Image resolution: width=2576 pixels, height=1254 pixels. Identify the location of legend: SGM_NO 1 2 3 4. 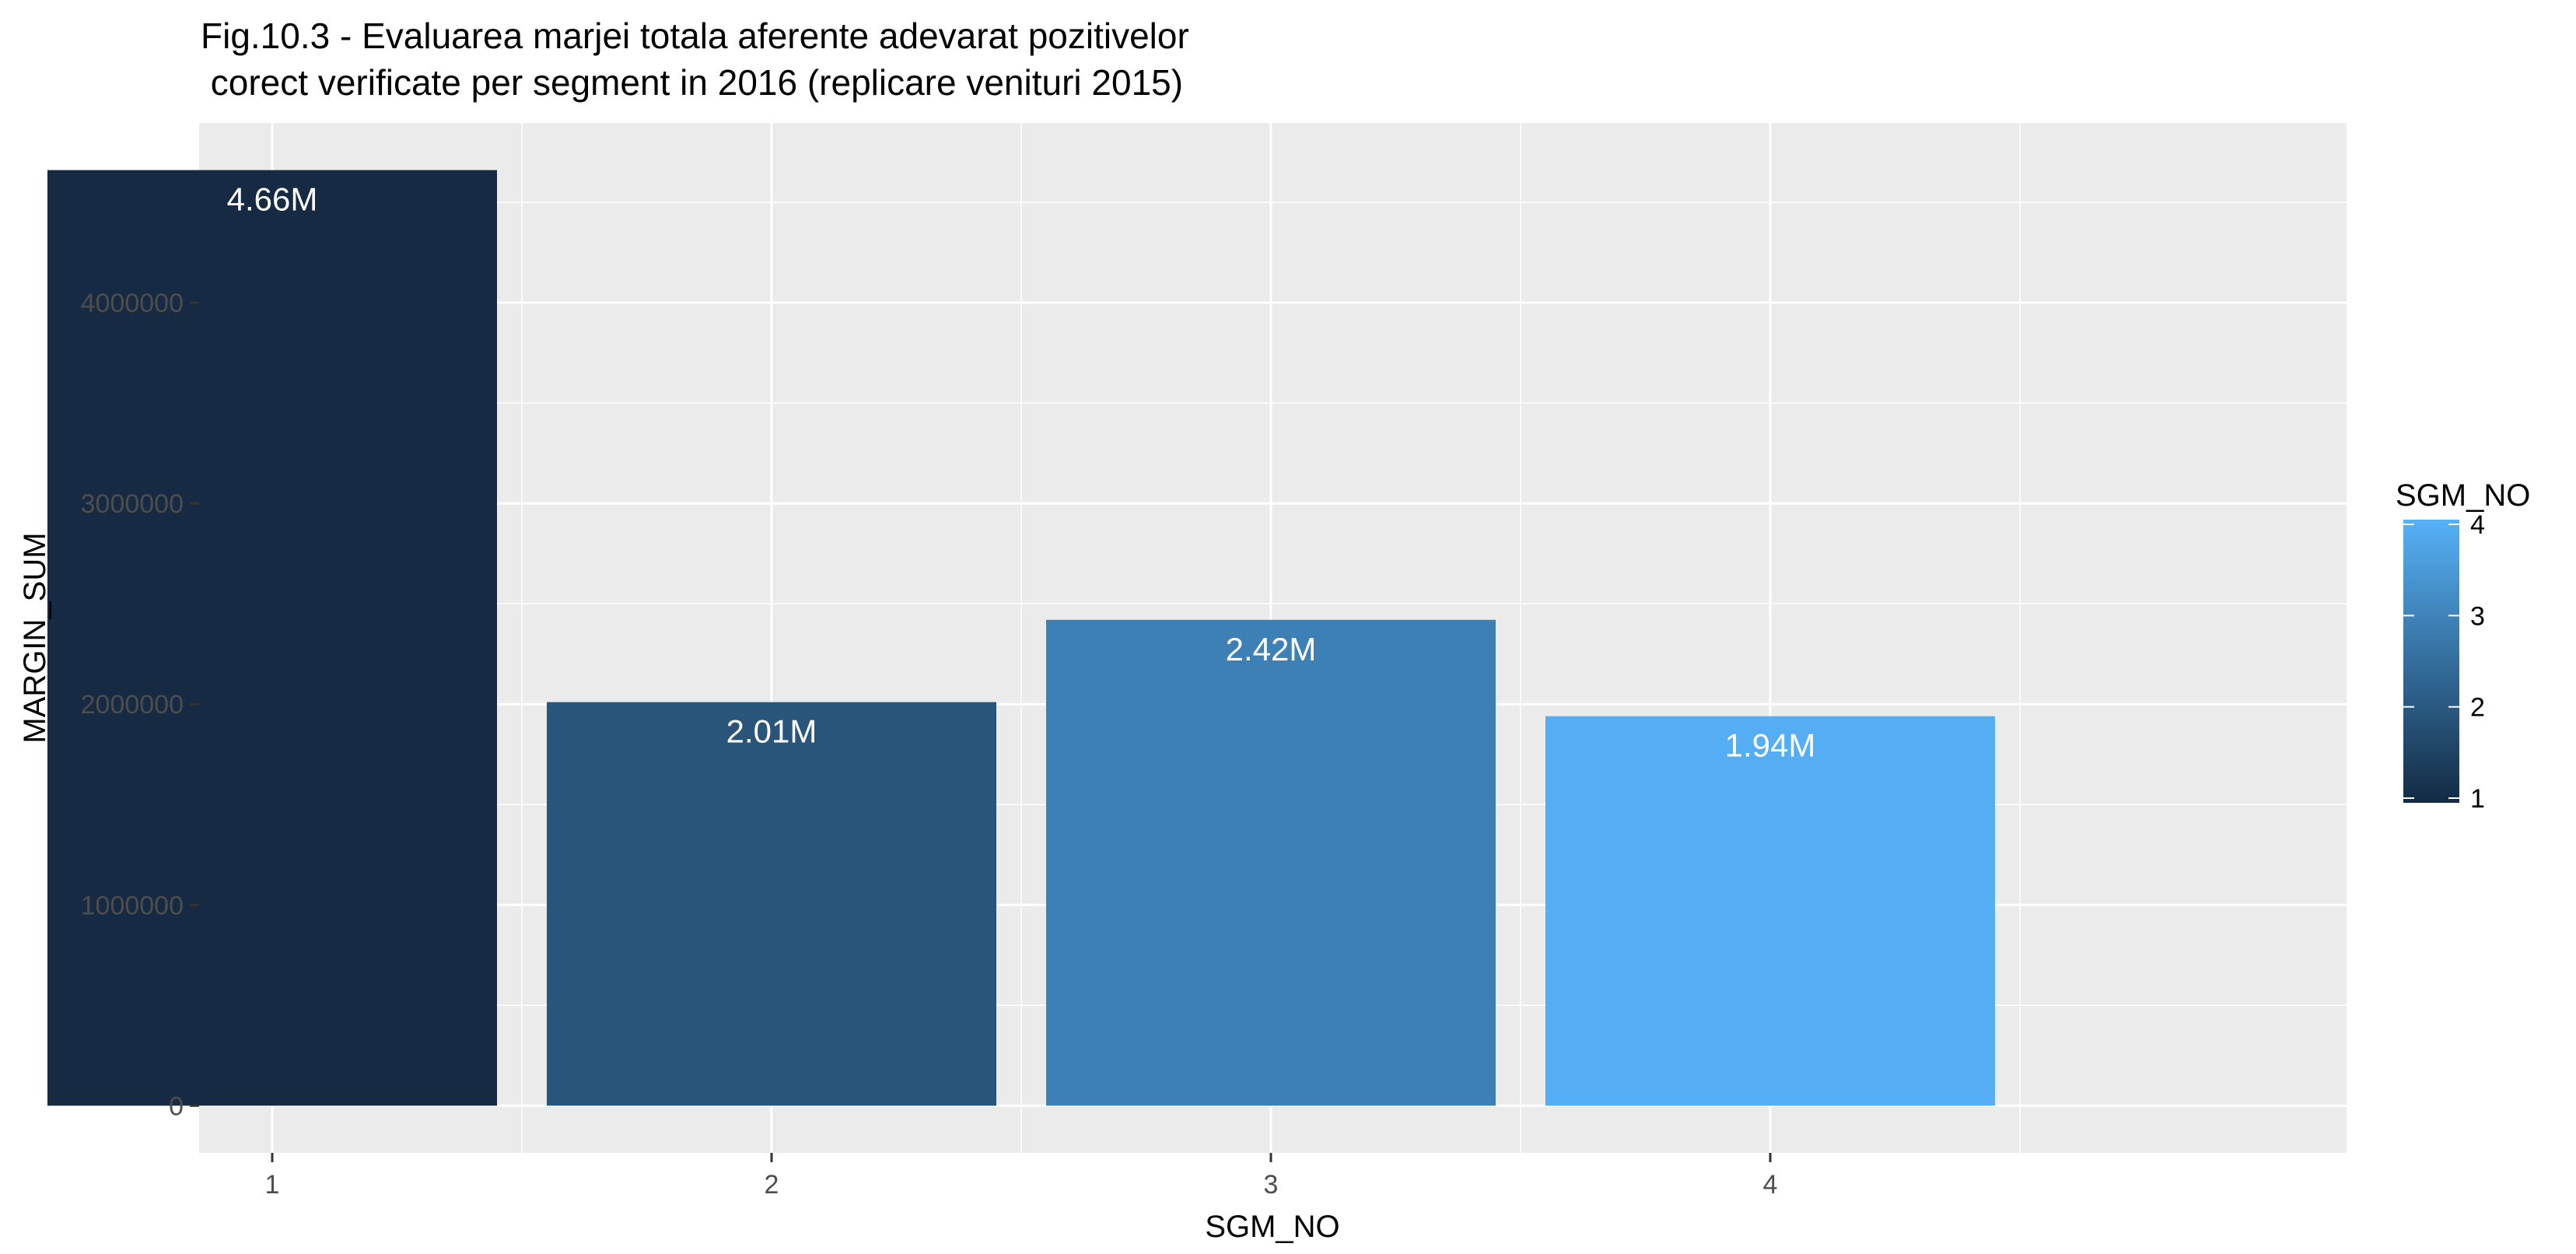
(2463, 646).